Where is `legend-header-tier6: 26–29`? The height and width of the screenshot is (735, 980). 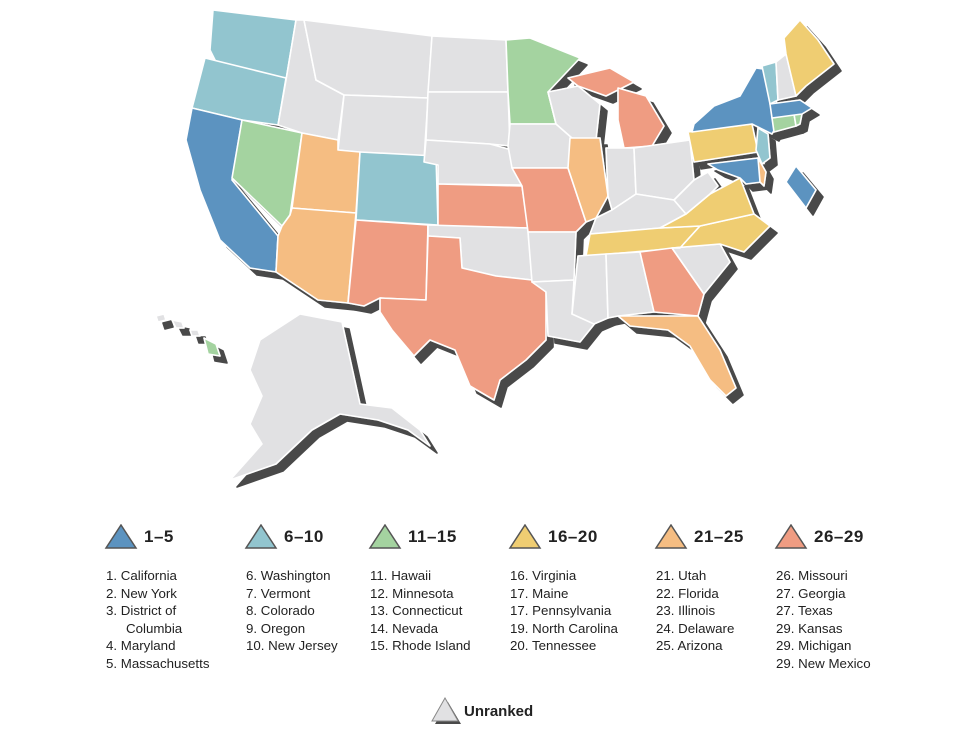
legend-header-tier6: 26–29 is located at coordinates (819, 537).